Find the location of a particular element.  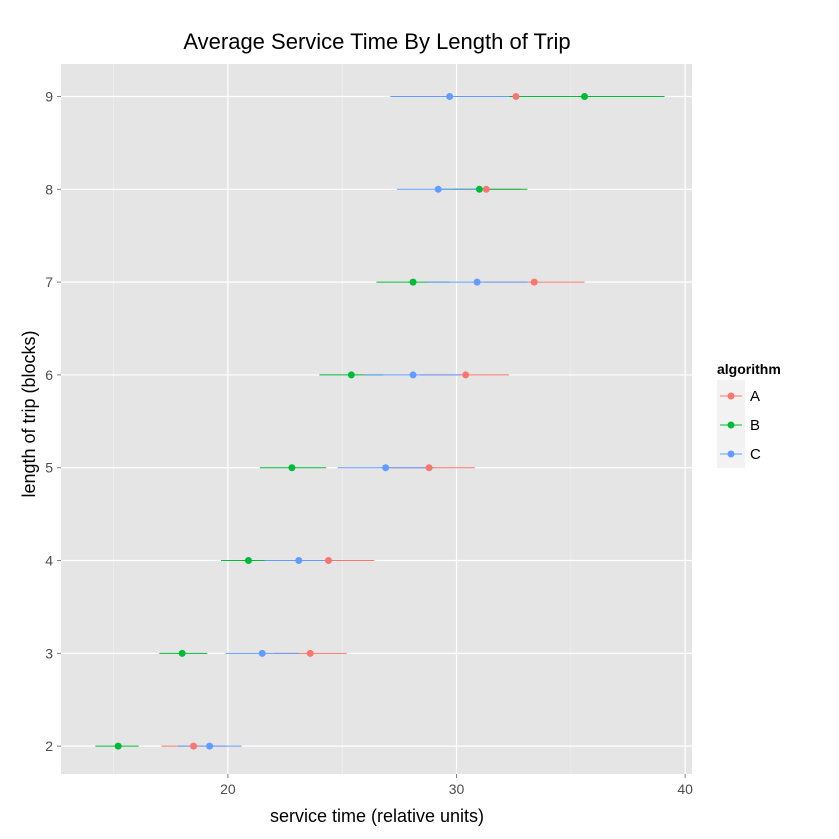

y-tick-label: 5 is located at coordinates (49, 468).